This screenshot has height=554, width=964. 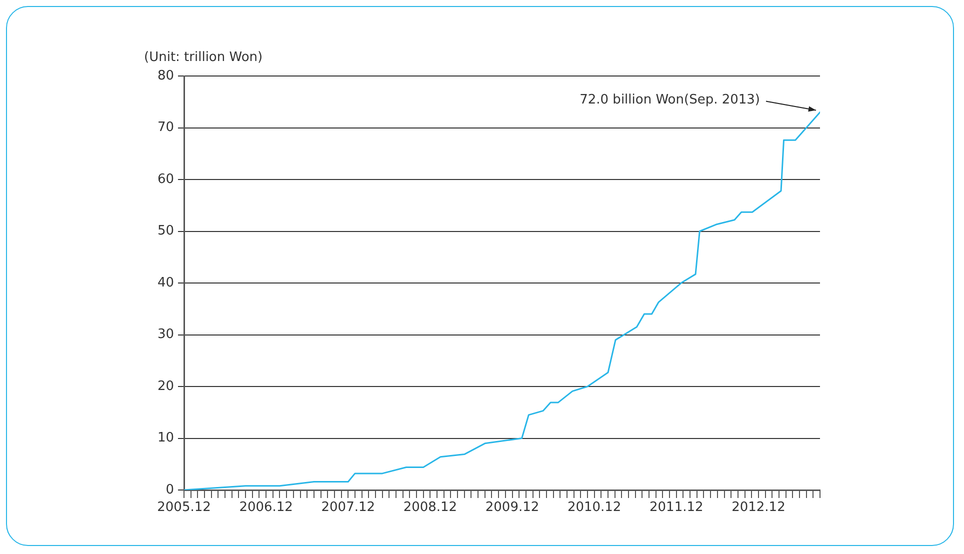 What do you see at coordinates (594, 508) in the screenshot?
I see `x-tick-label: 2010.12` at bounding box center [594, 508].